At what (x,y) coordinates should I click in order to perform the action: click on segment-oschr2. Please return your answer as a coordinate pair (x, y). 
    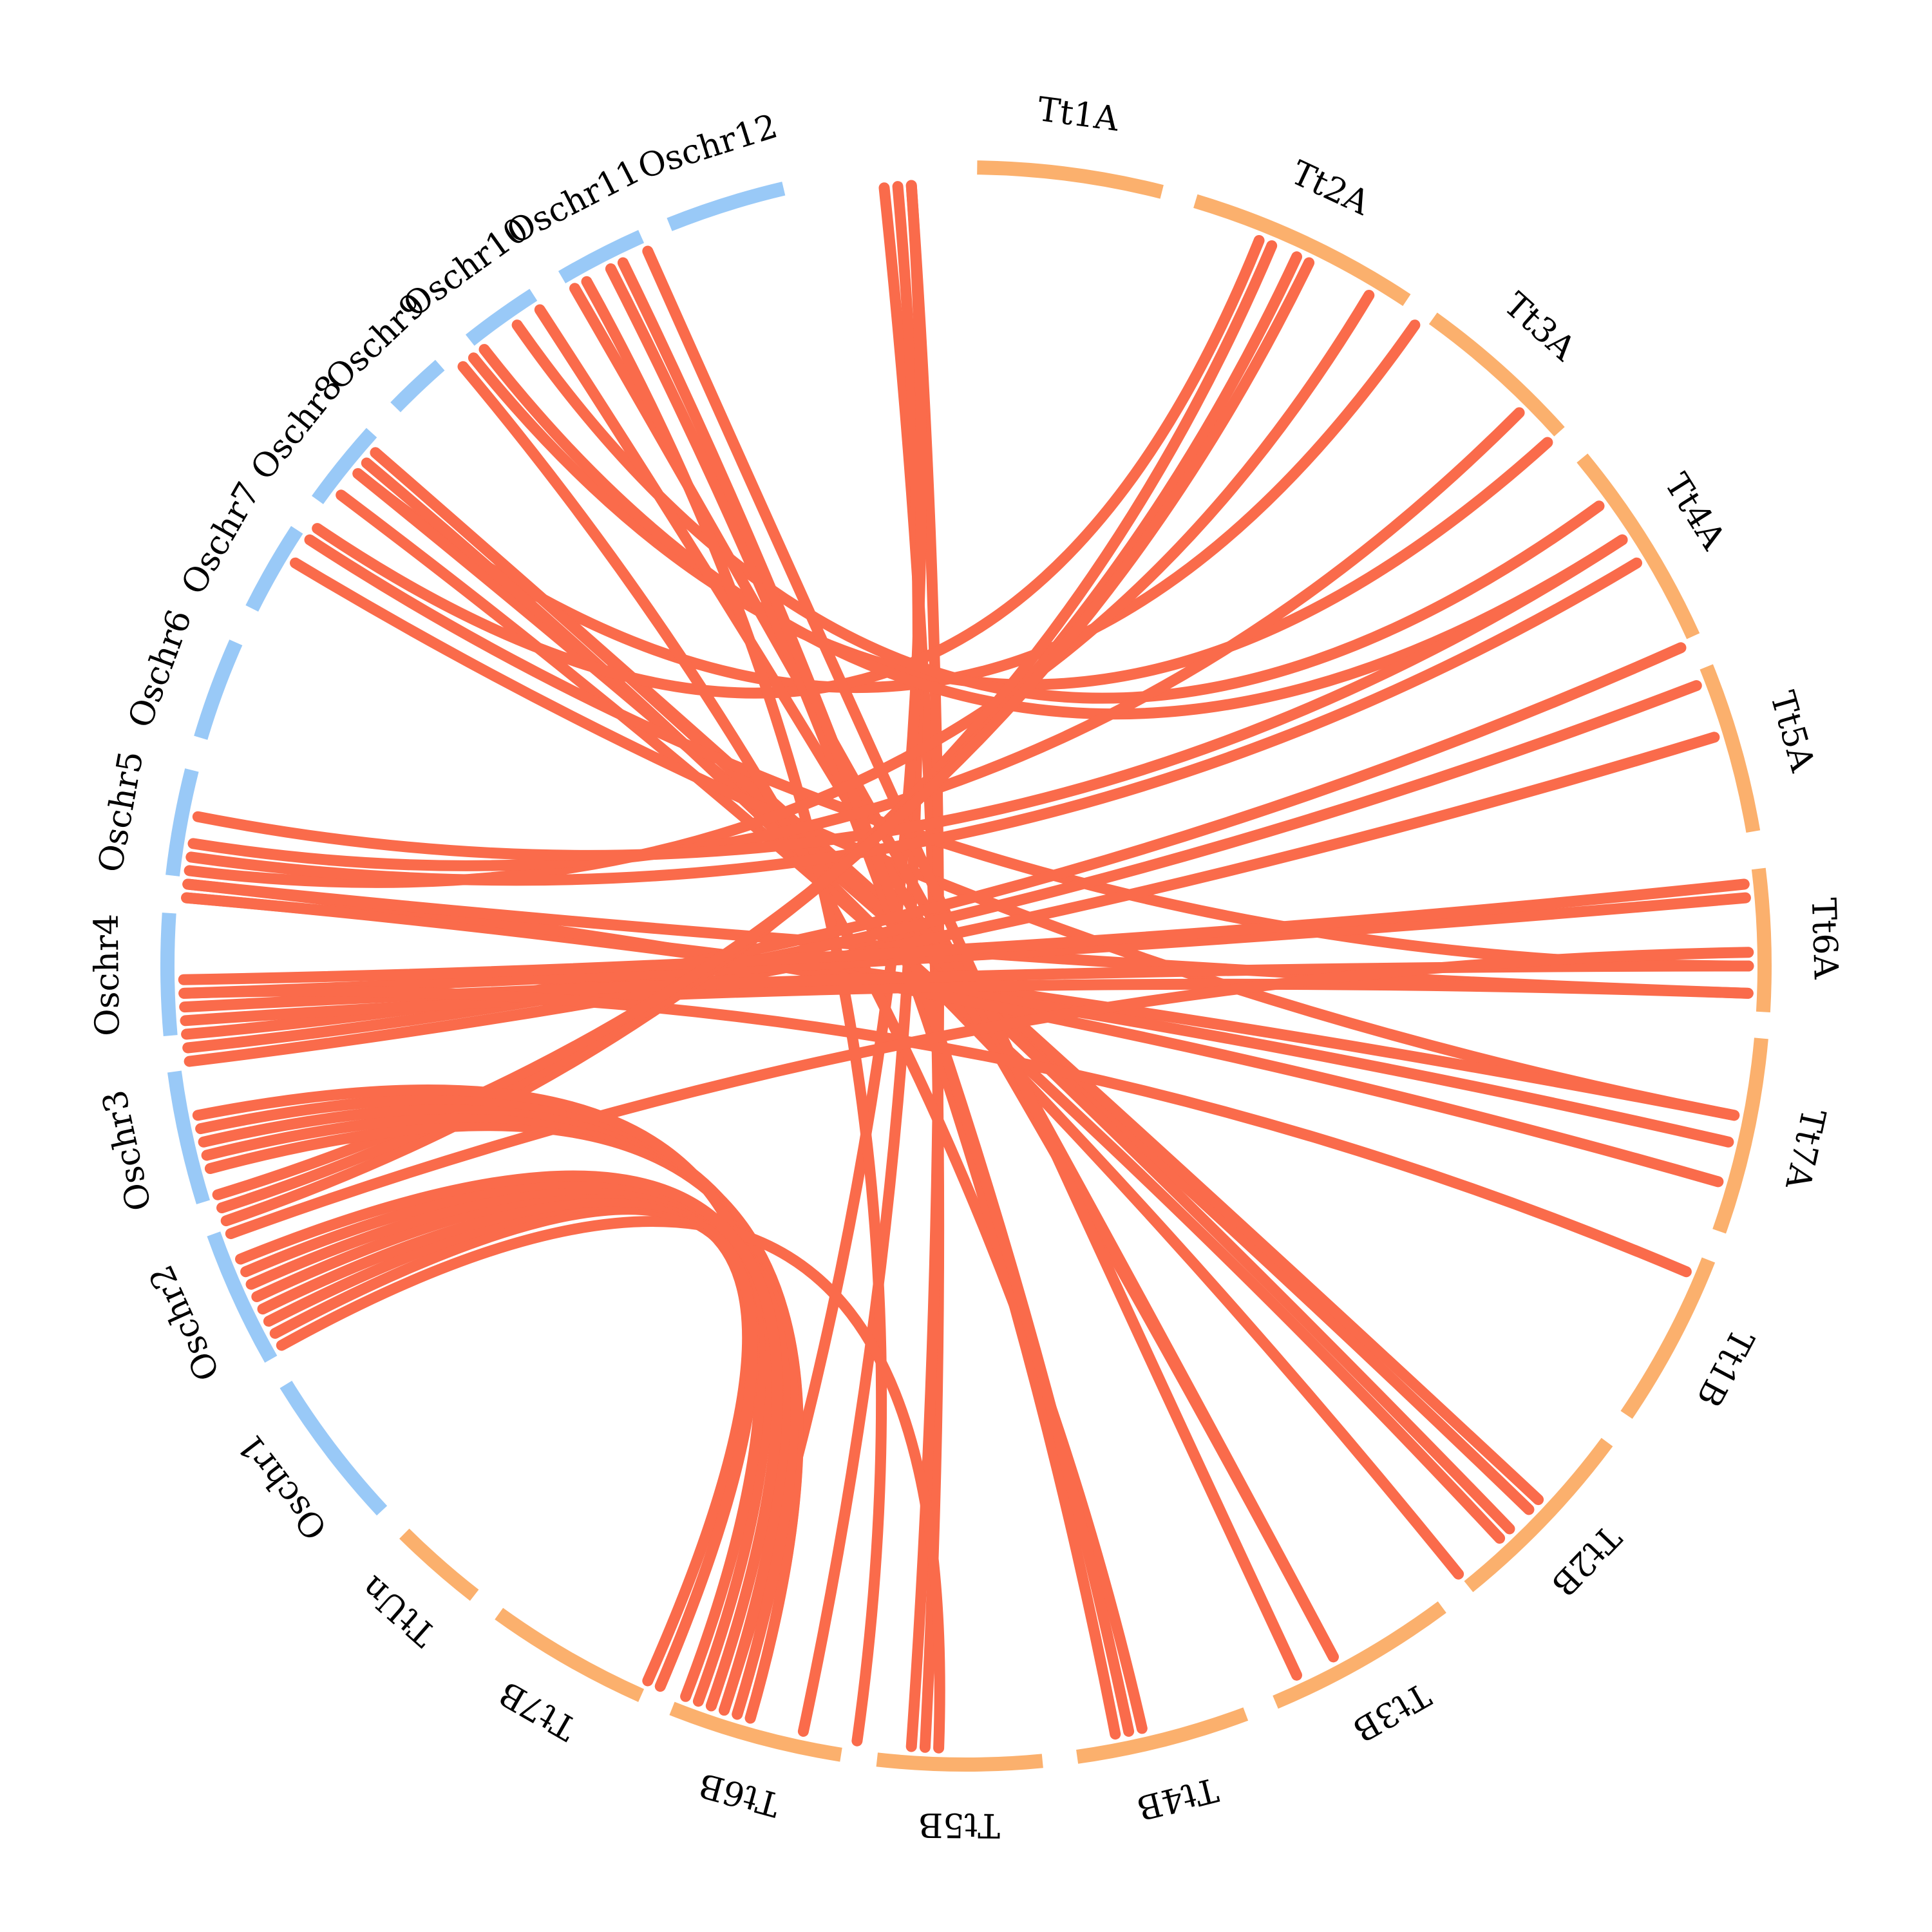
    Looking at the image, I should click on (242, 1297).